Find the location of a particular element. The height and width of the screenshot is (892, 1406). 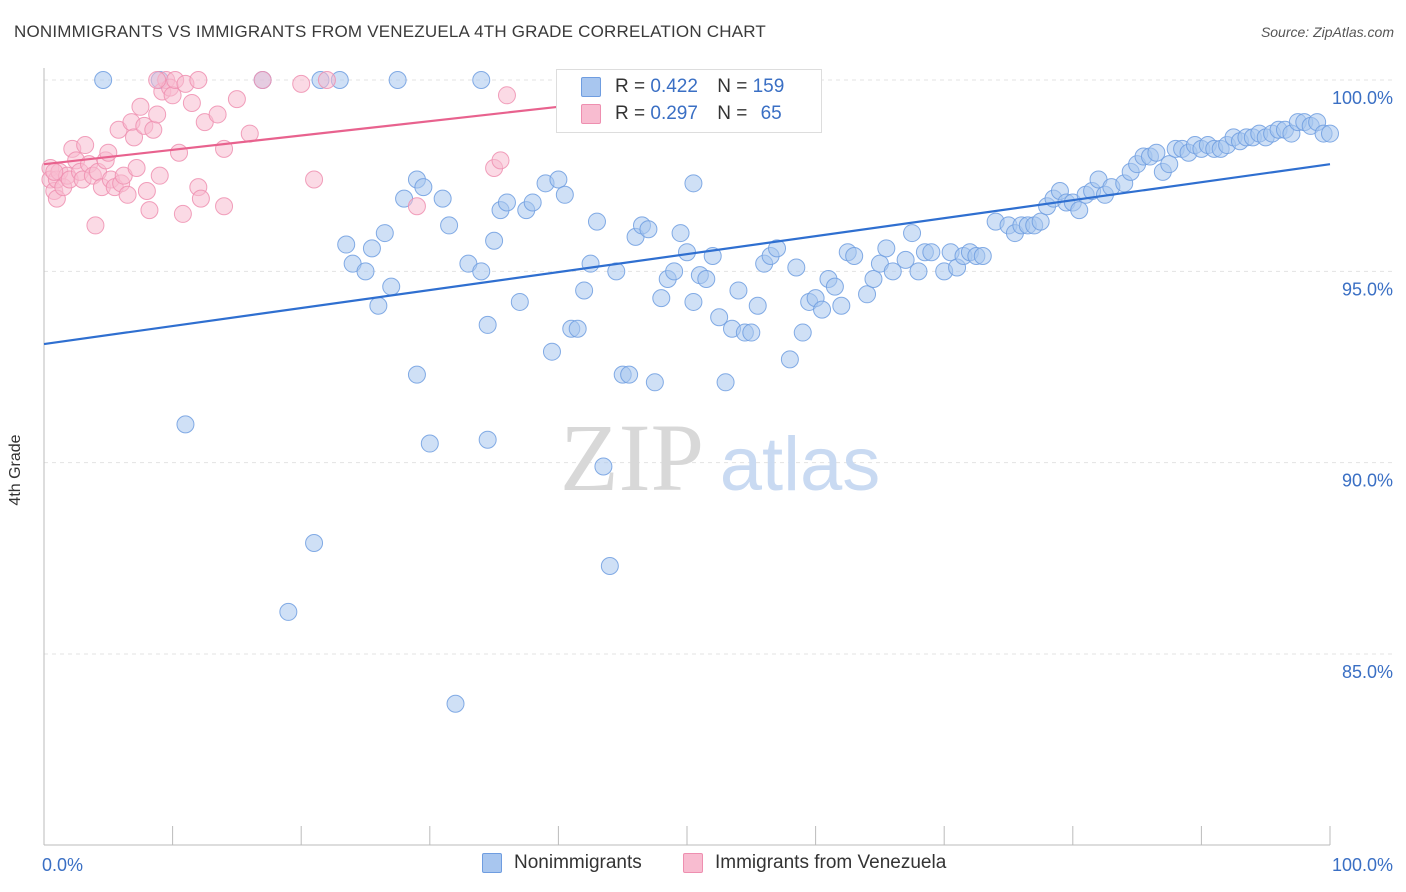

x-tick-label: 100.0% is located at coordinates (1362, 865).